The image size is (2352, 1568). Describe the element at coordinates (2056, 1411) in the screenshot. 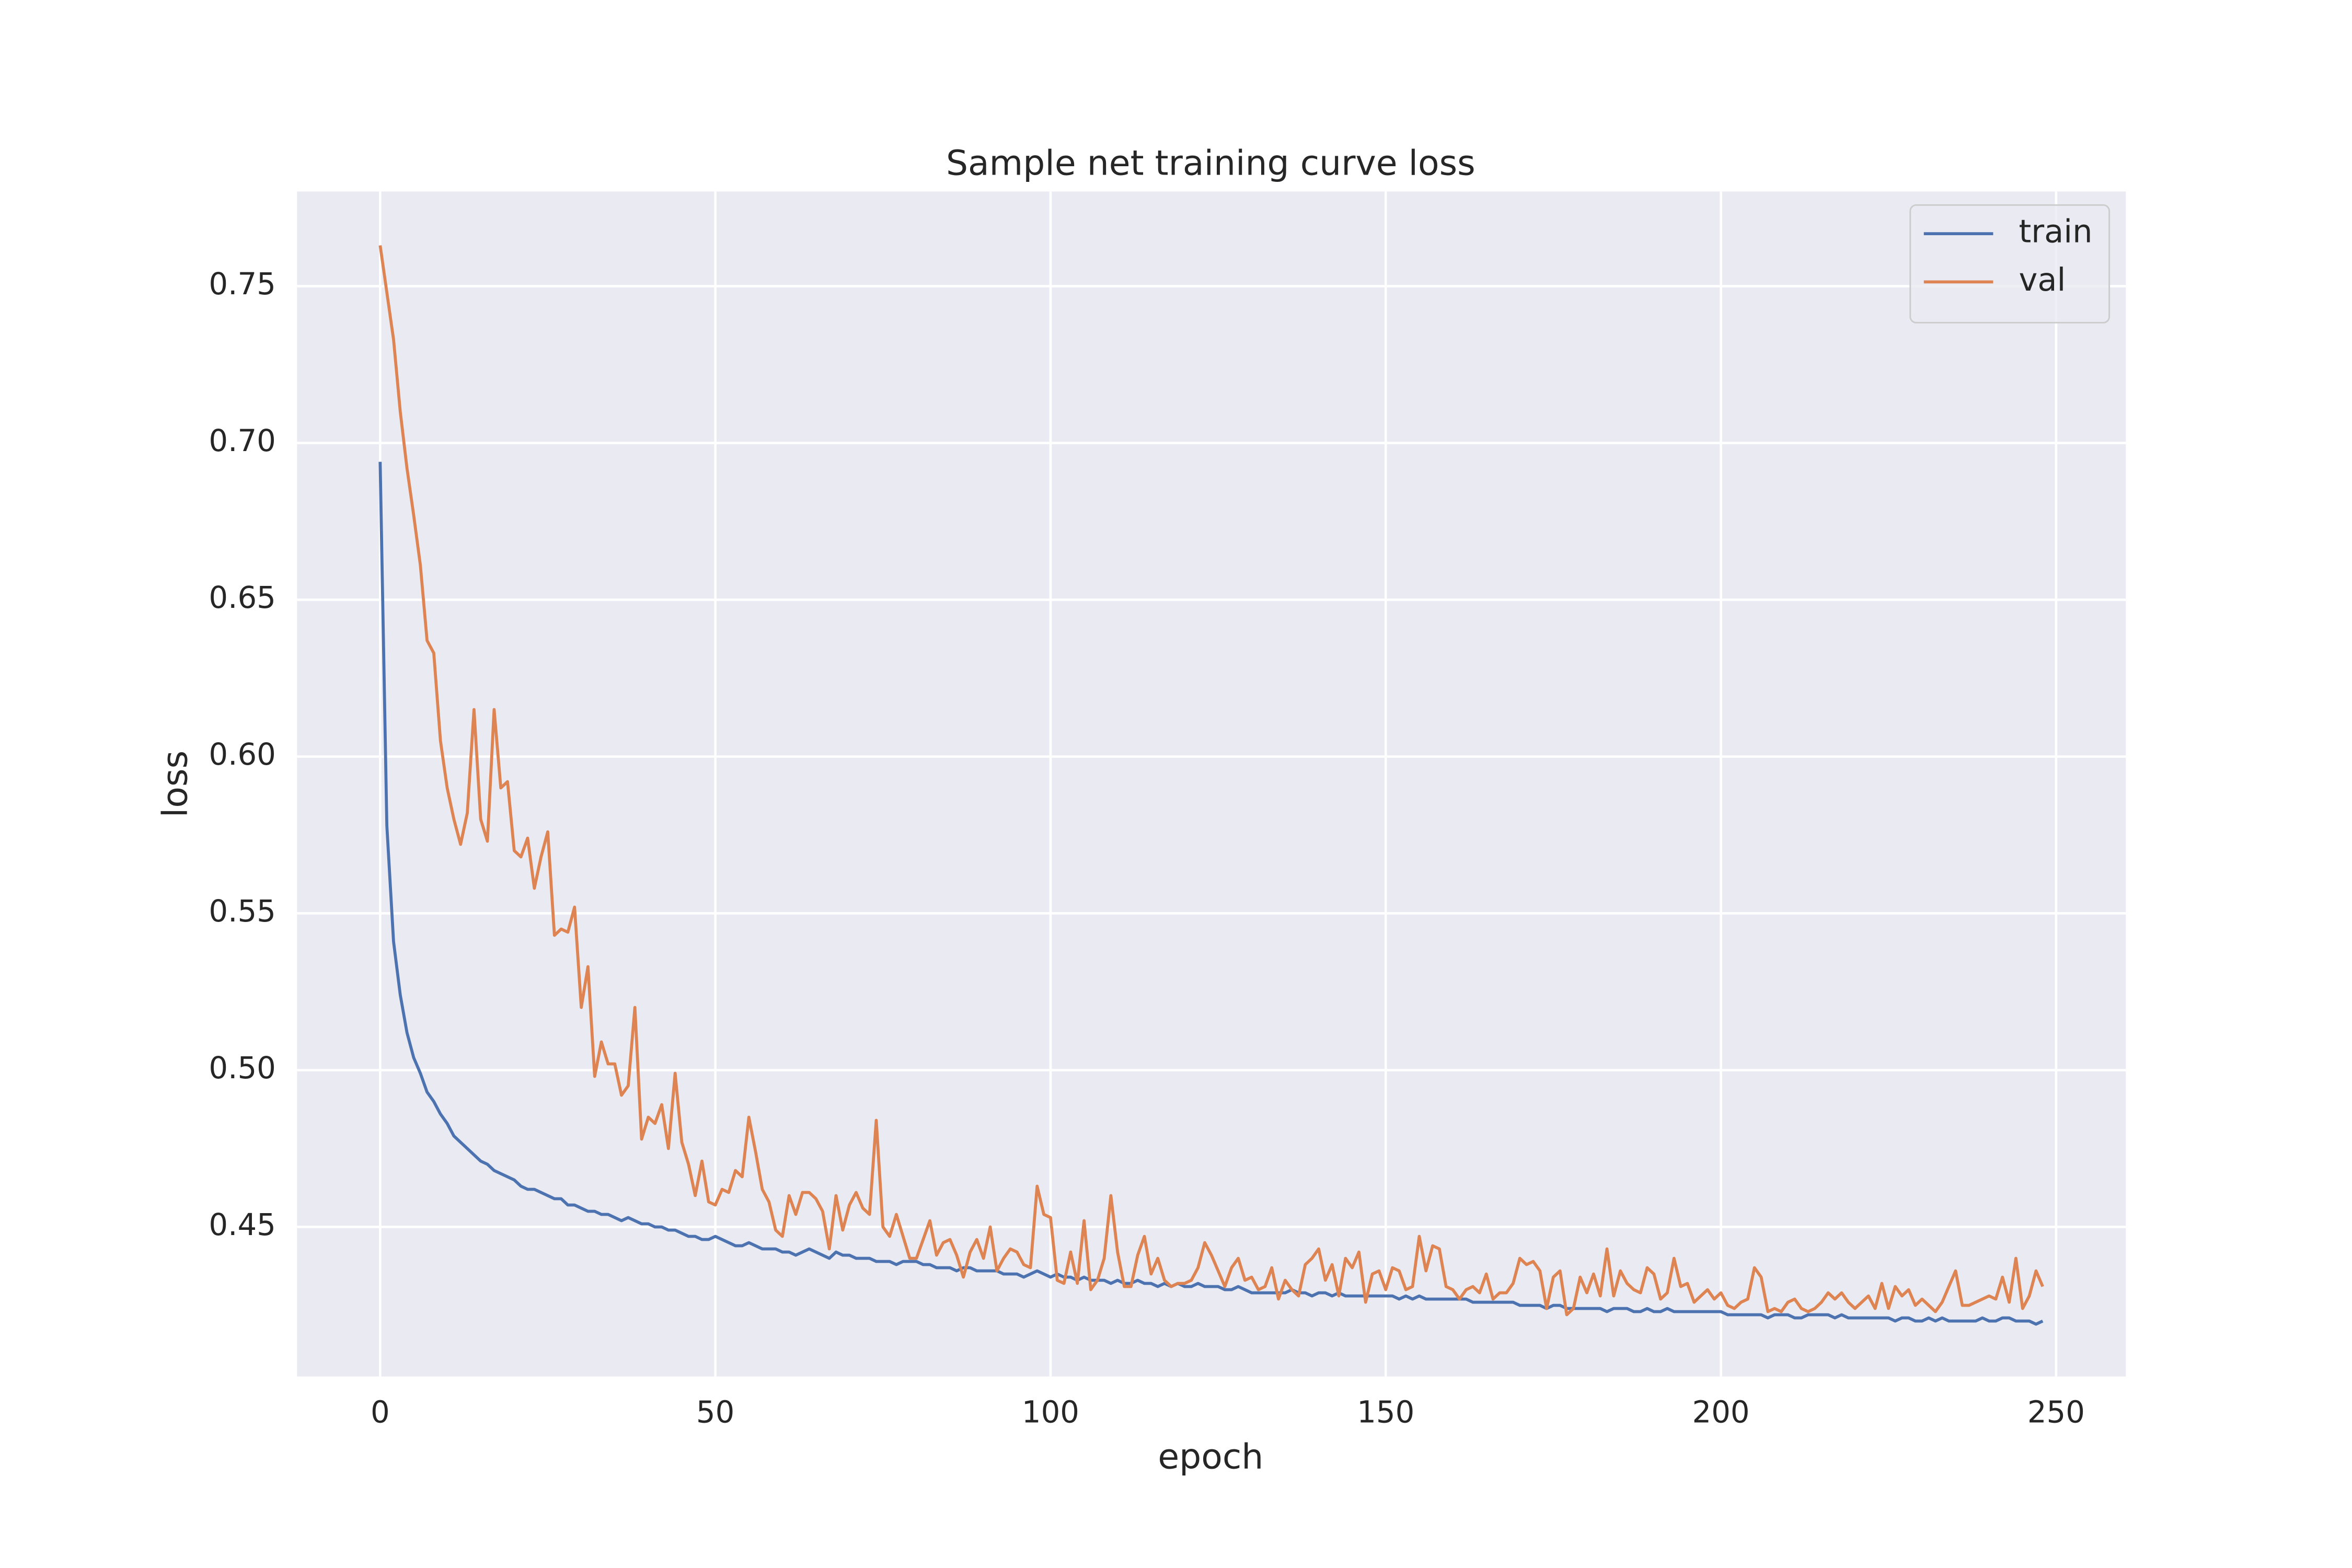

I see `x-tick-label: 250` at that location.